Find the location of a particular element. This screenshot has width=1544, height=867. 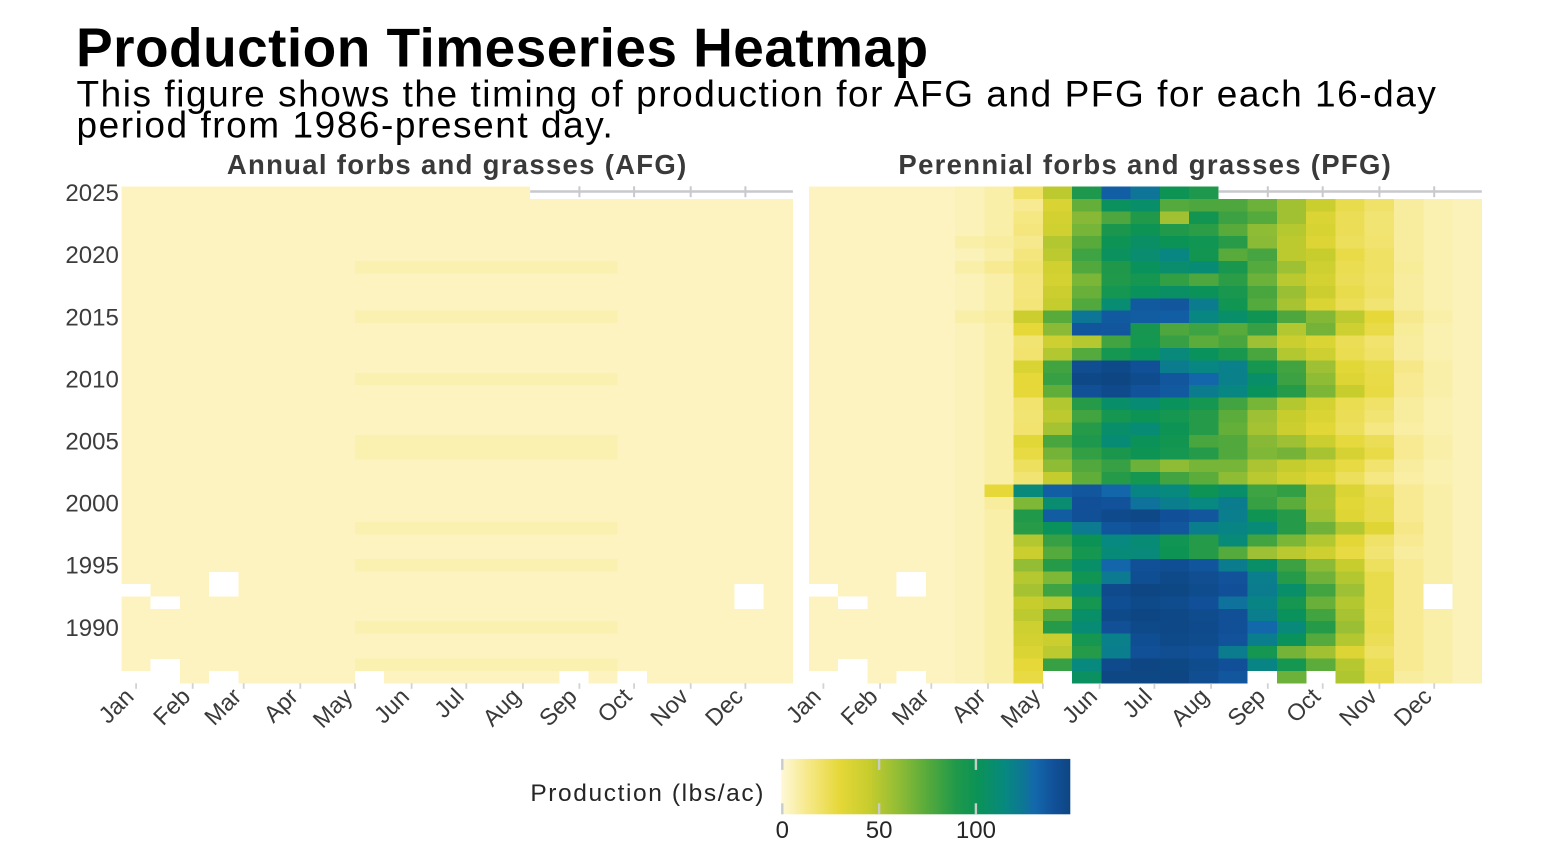

svg-text: 2025 is located at coordinates (91, 193).